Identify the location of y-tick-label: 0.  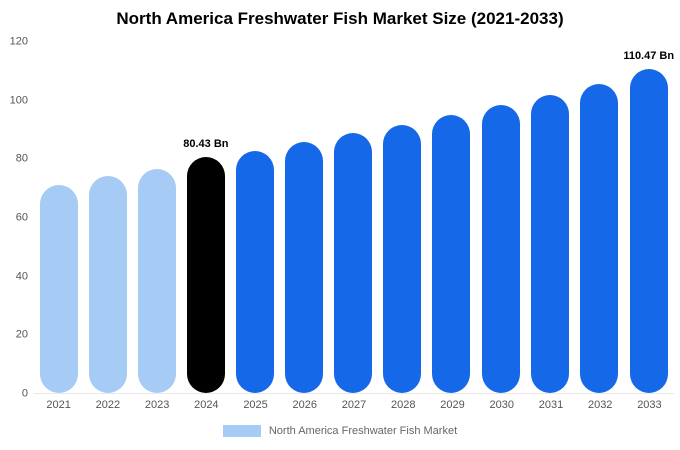
(24, 393).